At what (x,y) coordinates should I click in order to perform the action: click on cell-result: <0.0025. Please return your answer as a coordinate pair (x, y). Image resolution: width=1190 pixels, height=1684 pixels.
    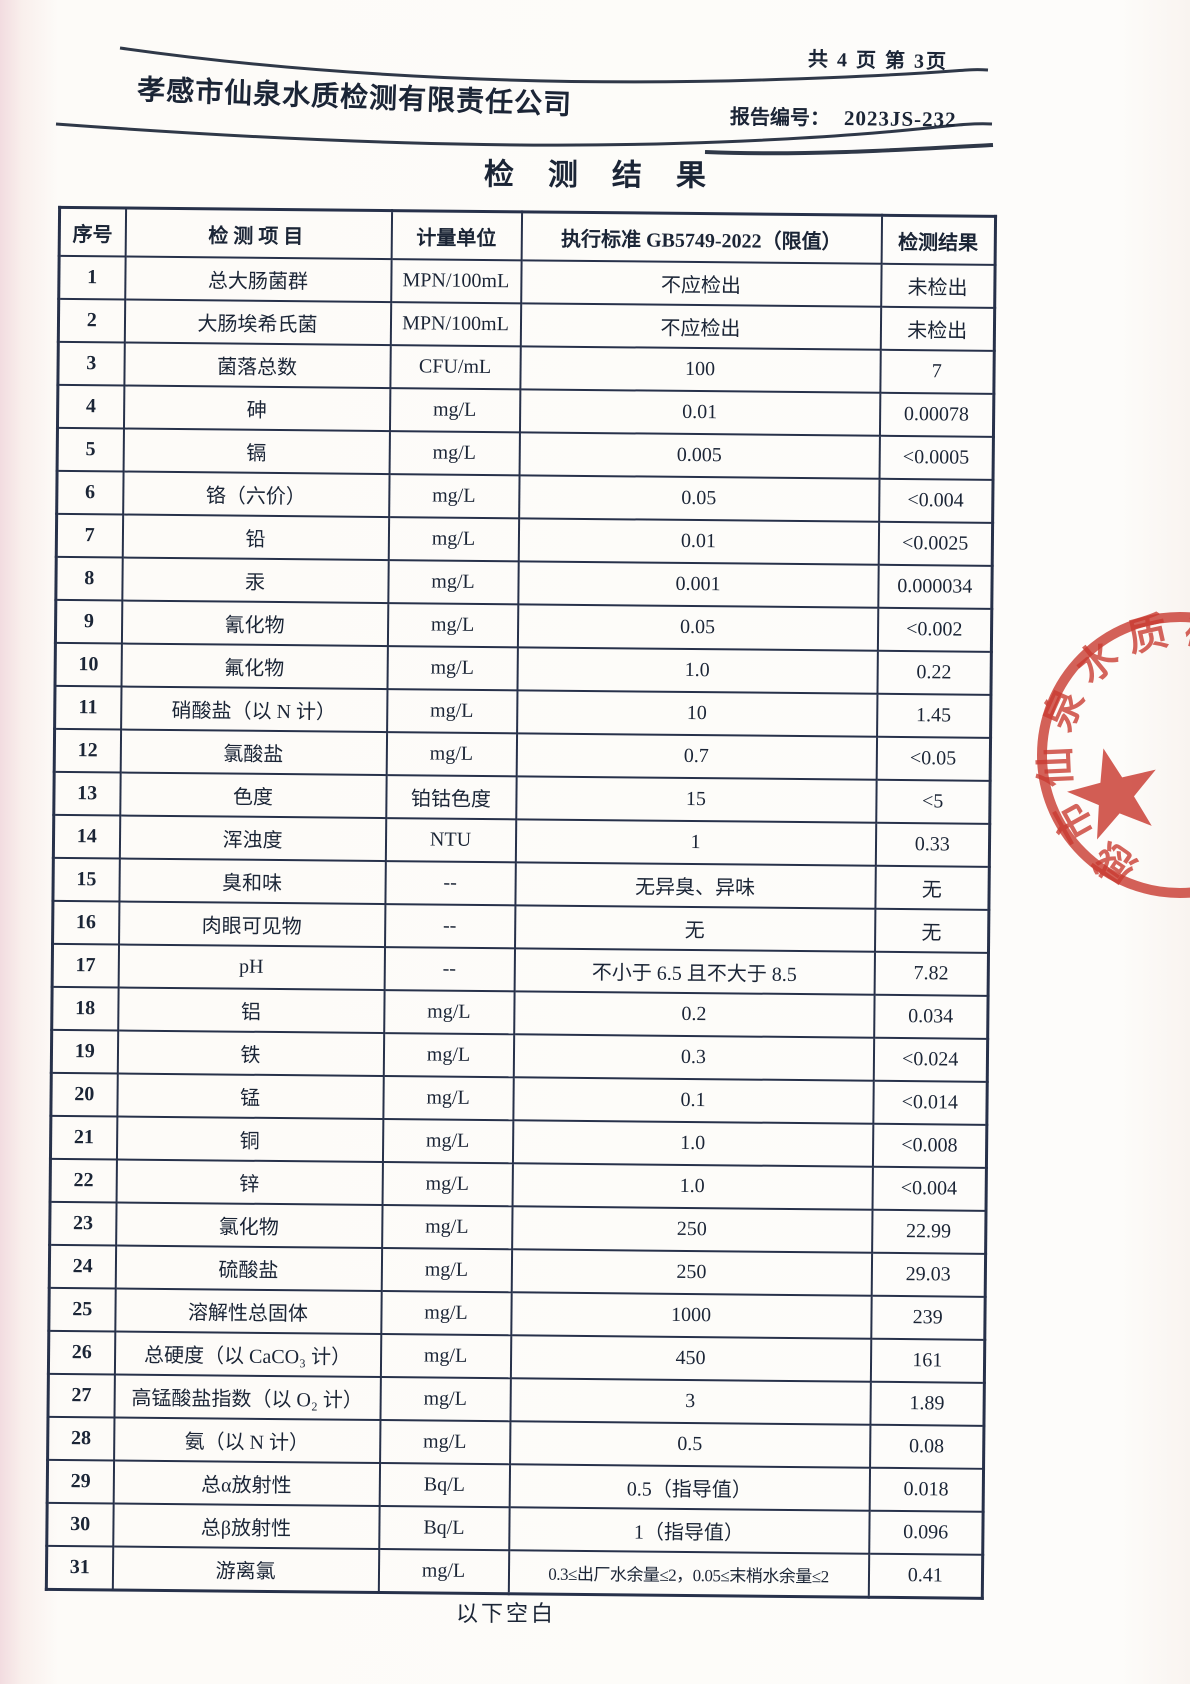
    Looking at the image, I should click on (935, 543).